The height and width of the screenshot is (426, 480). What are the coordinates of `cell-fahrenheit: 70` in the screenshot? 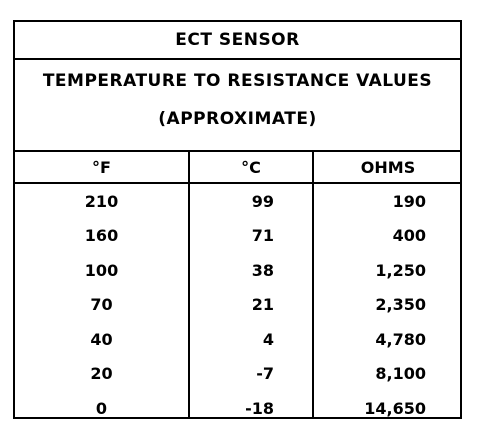 It's located at (101, 305).